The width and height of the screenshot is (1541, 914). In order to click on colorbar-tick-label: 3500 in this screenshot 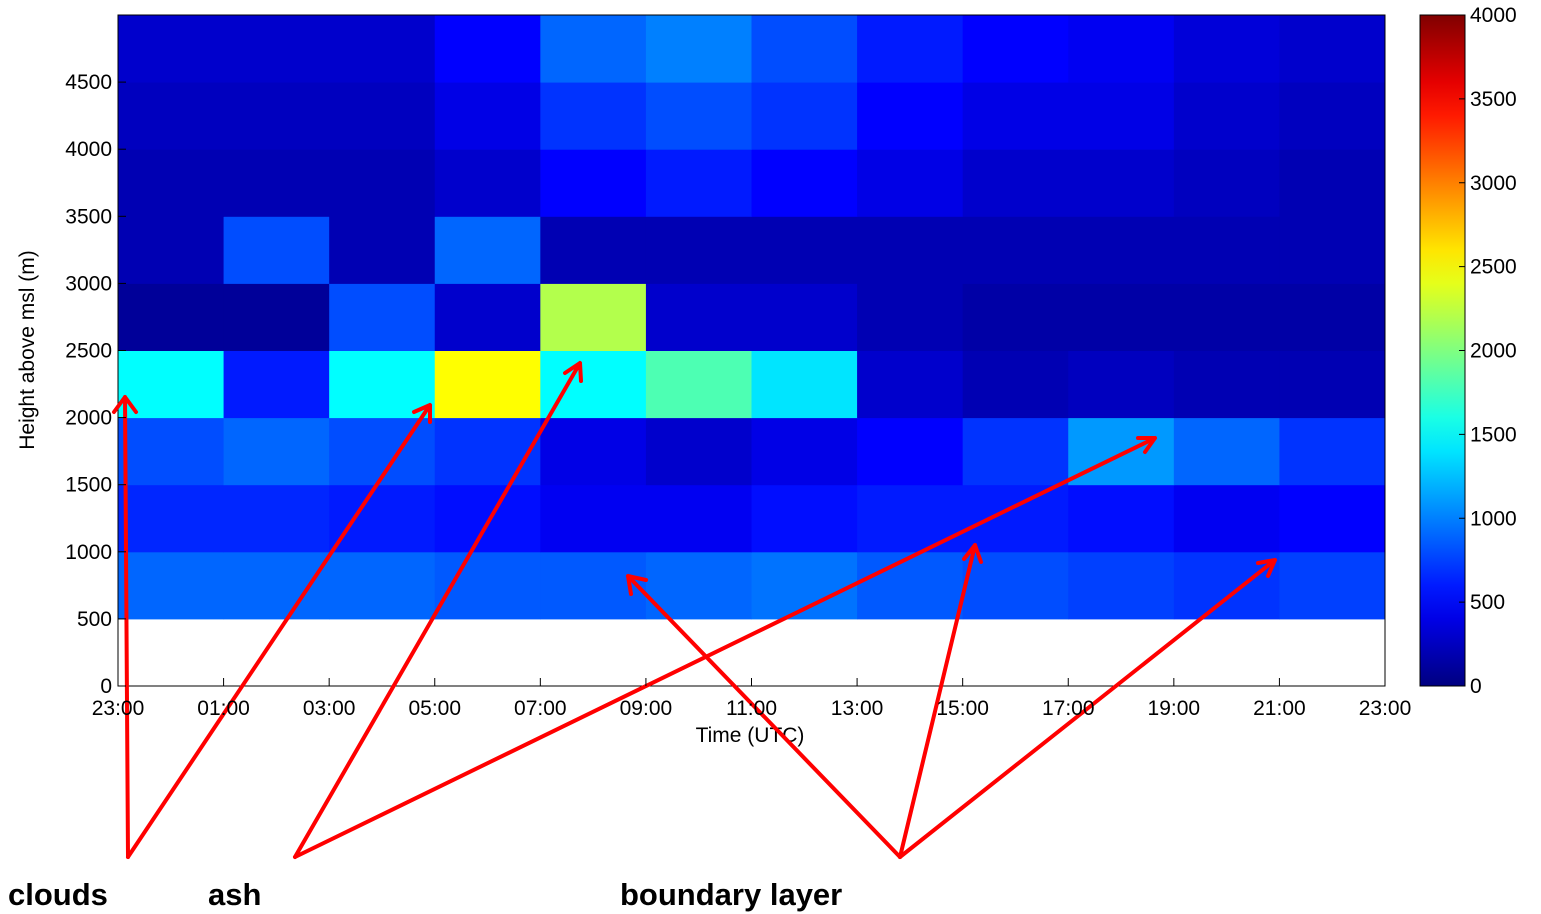, I will do `click(1493, 99)`.